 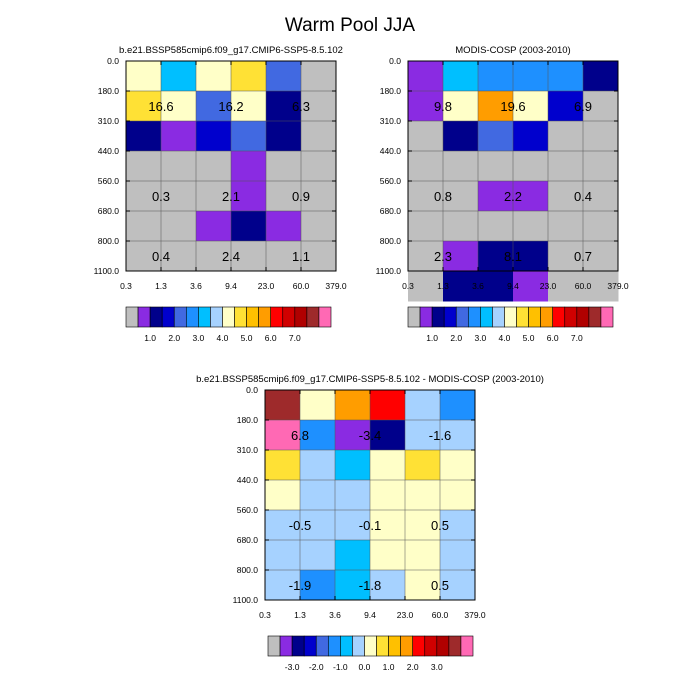 What do you see at coordinates (618, 286) in the screenshot?
I see `x-tick-label: 379.0` at bounding box center [618, 286].